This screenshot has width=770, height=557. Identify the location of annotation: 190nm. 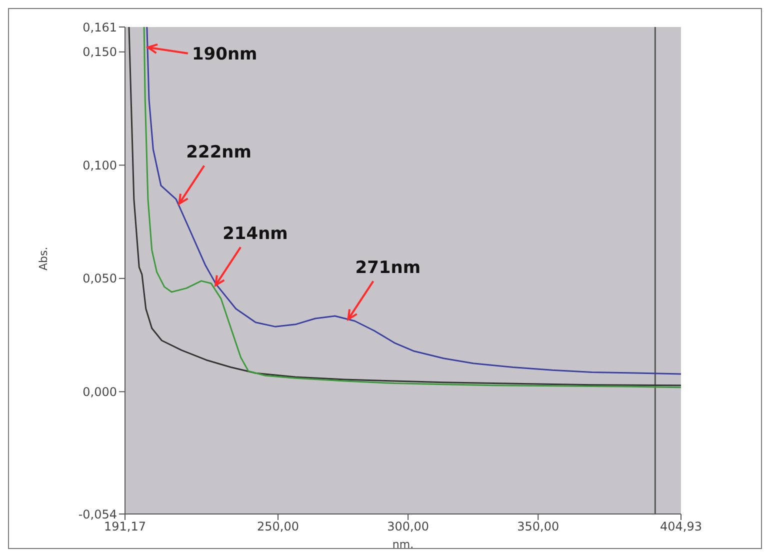
(225, 54).